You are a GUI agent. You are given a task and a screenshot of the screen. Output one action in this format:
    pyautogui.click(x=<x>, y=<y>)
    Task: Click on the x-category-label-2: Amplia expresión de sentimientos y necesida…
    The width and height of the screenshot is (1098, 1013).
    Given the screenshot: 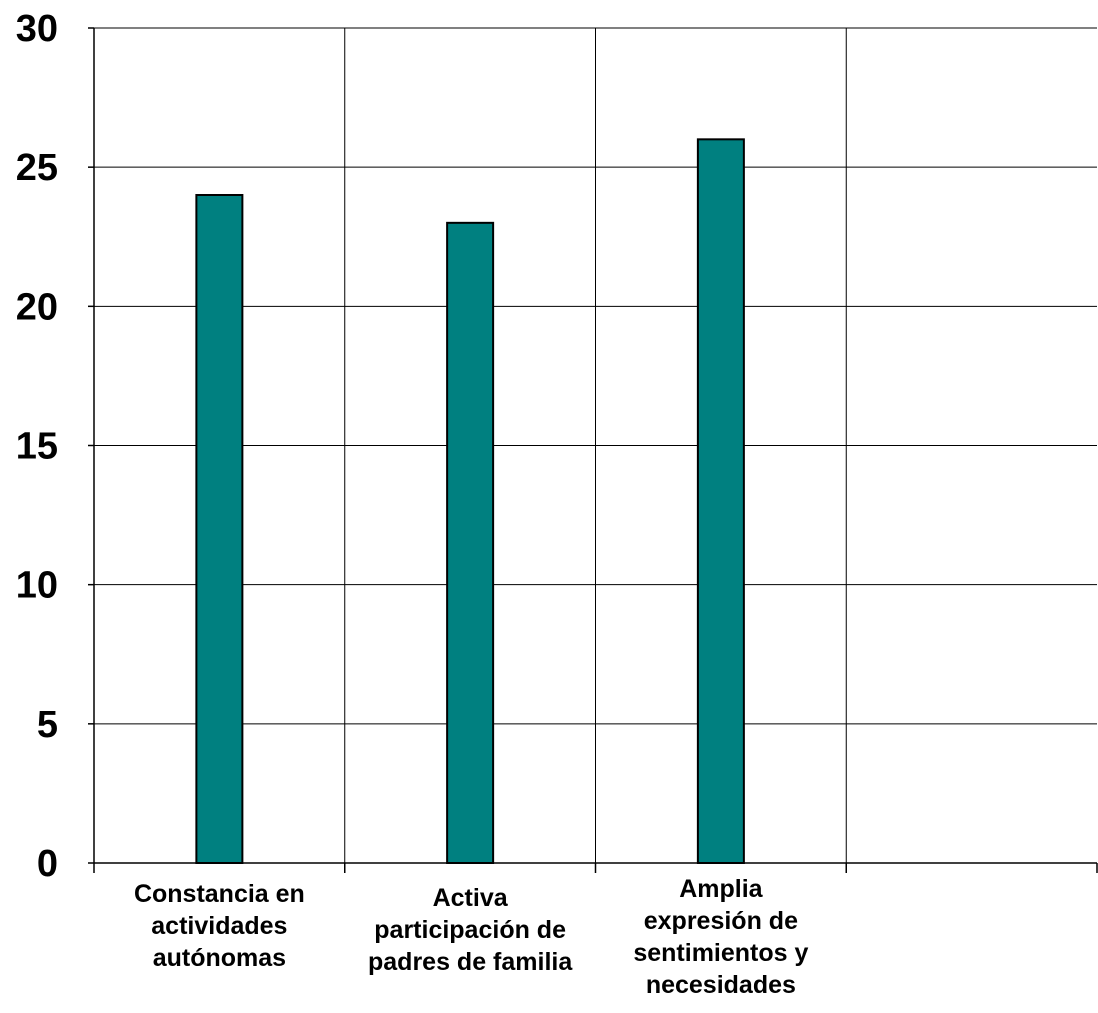 What is the action you would take?
    pyautogui.click(x=720, y=937)
    